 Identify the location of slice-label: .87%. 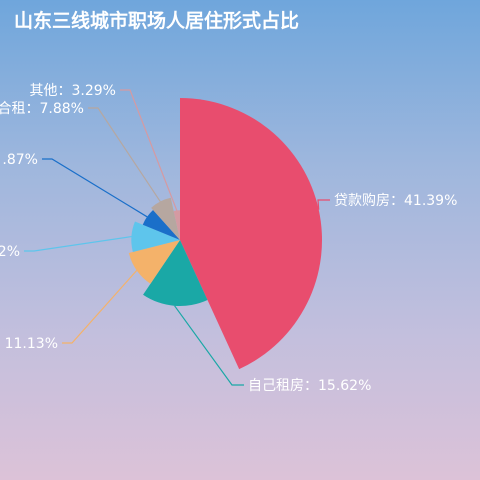
(20, 160).